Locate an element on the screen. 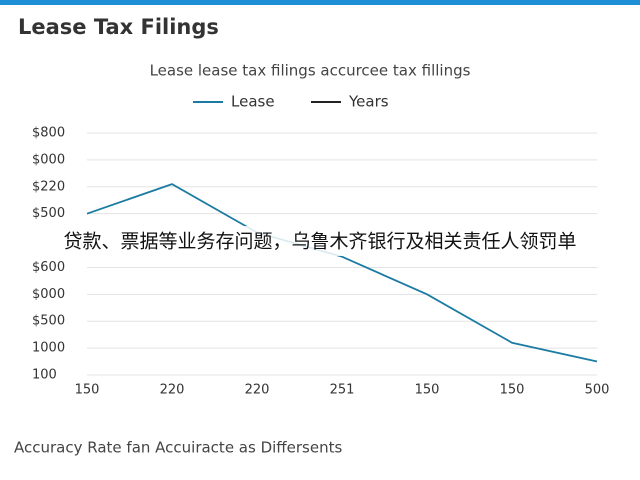  top-bar is located at coordinates (320, 2).